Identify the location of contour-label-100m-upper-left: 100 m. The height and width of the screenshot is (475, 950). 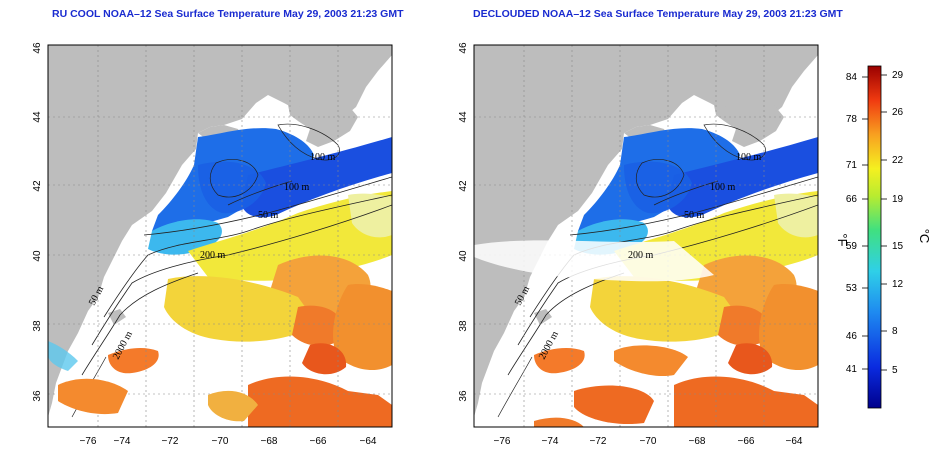
(323, 157).